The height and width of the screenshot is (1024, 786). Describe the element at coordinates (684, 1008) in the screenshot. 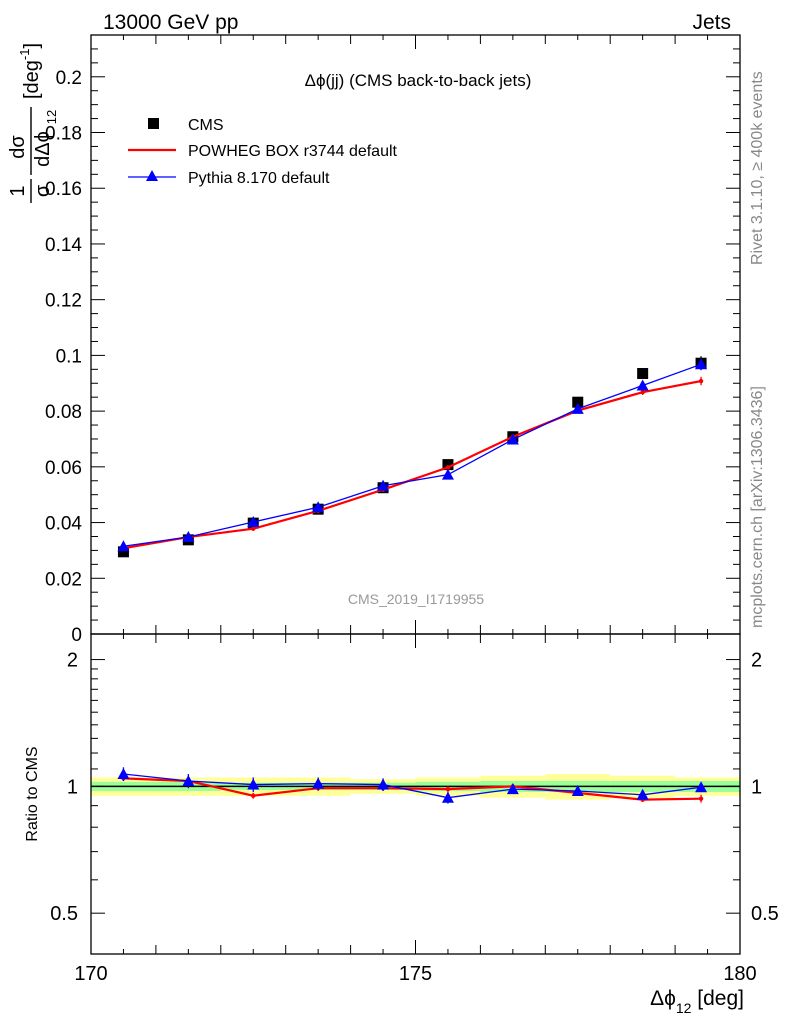

I see `xlabel-sub: 12` at that location.